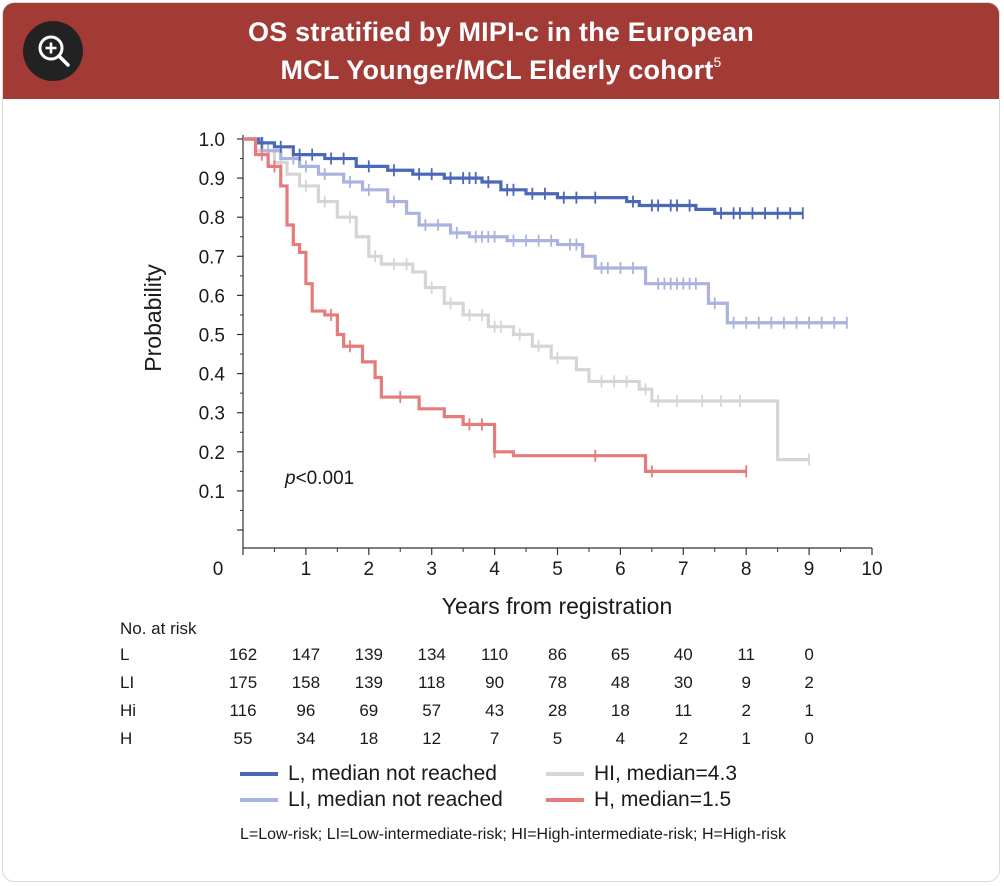 This screenshot has height=886, width=1004. What do you see at coordinates (125, 654) in the screenshot?
I see `risk-row-label: L` at bounding box center [125, 654].